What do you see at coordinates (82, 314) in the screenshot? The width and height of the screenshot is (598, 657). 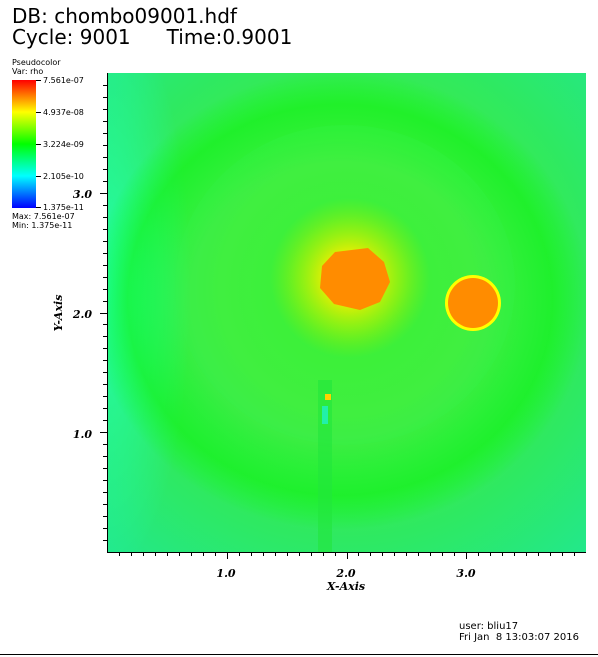 I see `y-tick-label-2: 2.0` at bounding box center [82, 314].